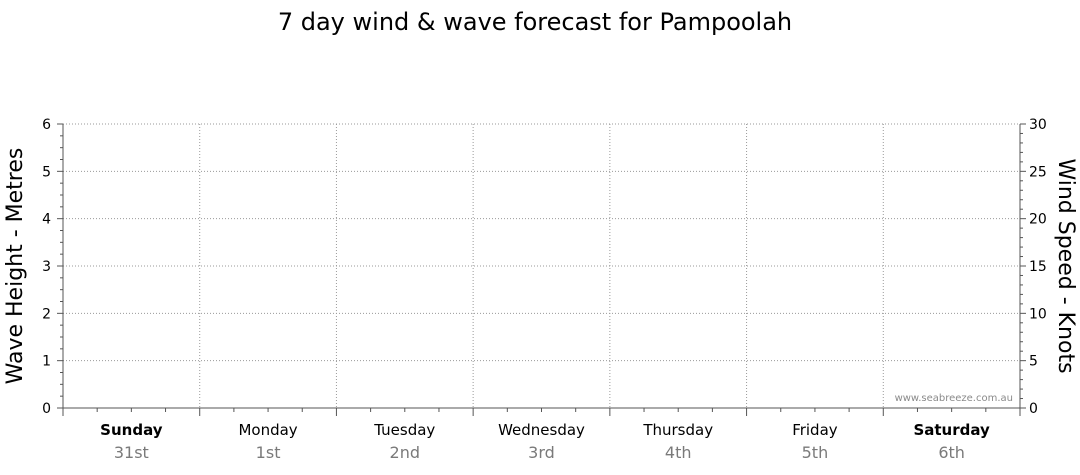 The height and width of the screenshot is (475, 1080). Describe the element at coordinates (1038, 125) in the screenshot. I see `right-tick-label: 30` at that location.